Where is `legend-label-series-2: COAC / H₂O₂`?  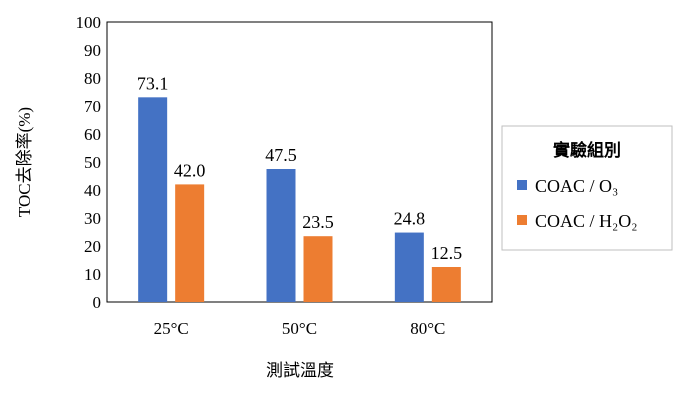 legend-label-series-2: COAC / H₂O₂ is located at coordinates (586, 221).